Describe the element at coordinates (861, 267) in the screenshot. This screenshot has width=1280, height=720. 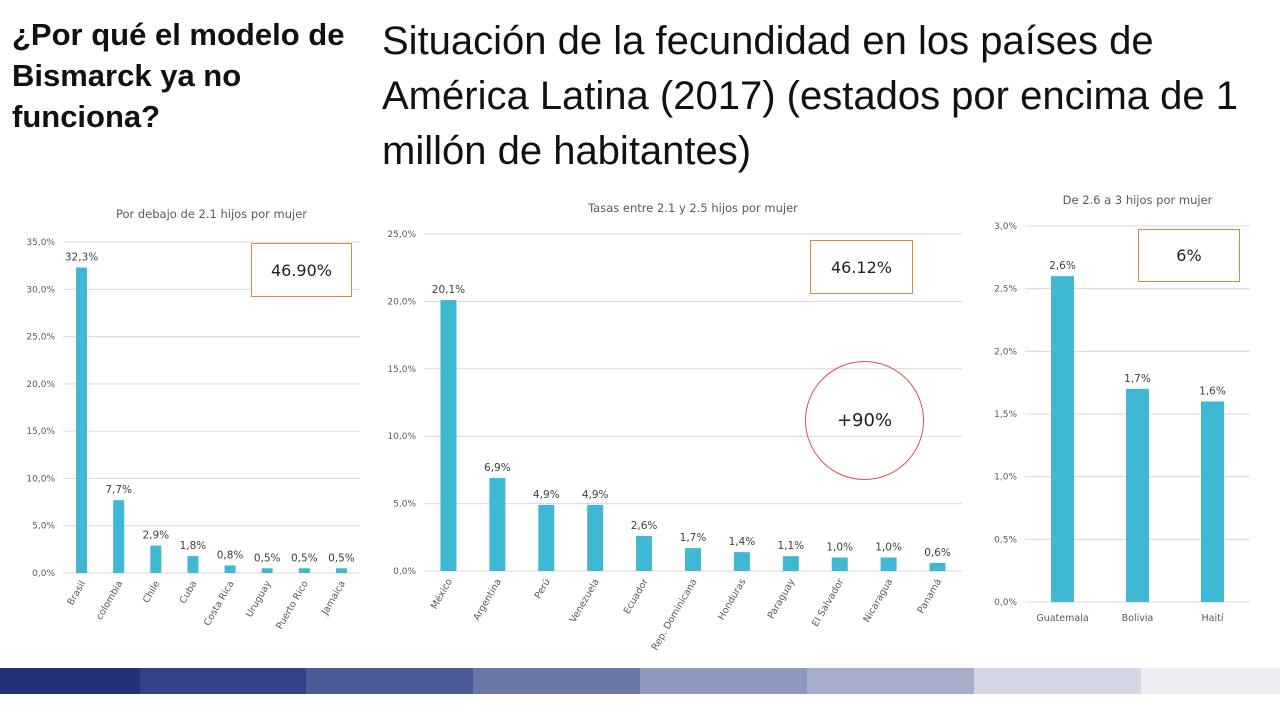
I see `callout-middle-total: 46.12%` at that location.